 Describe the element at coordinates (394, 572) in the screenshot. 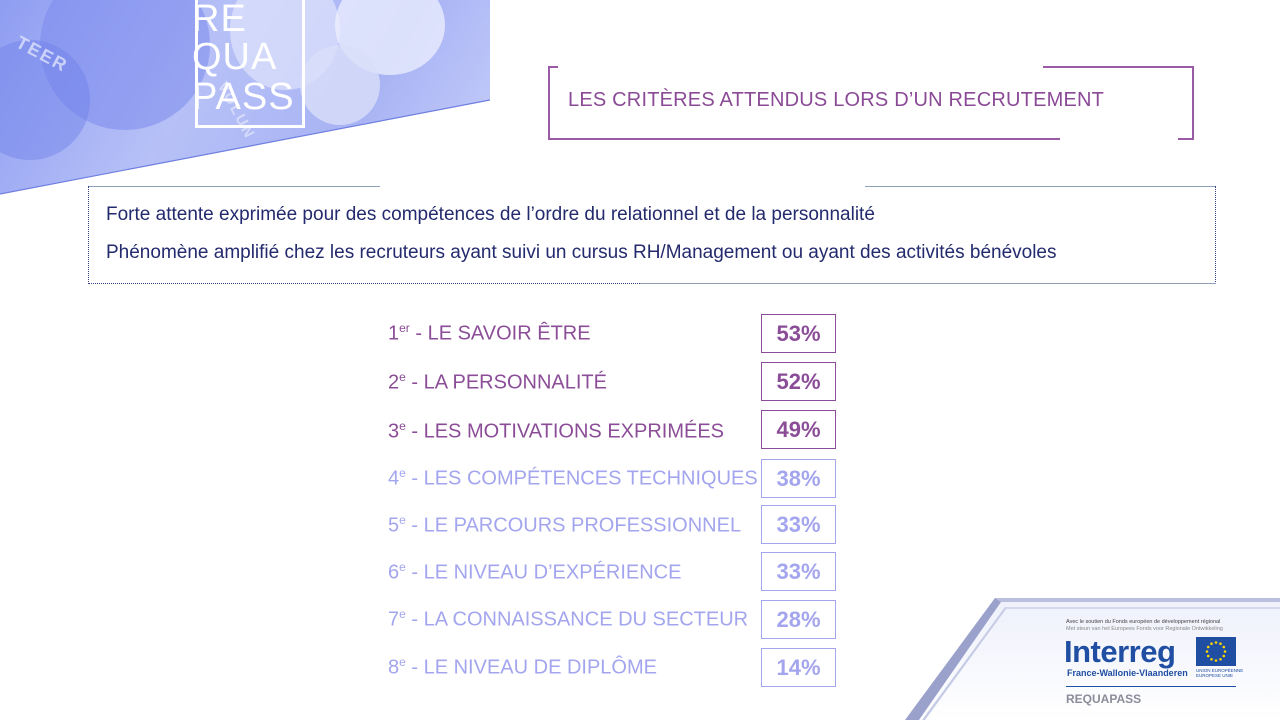

I see `criterion-rank: 6` at that location.